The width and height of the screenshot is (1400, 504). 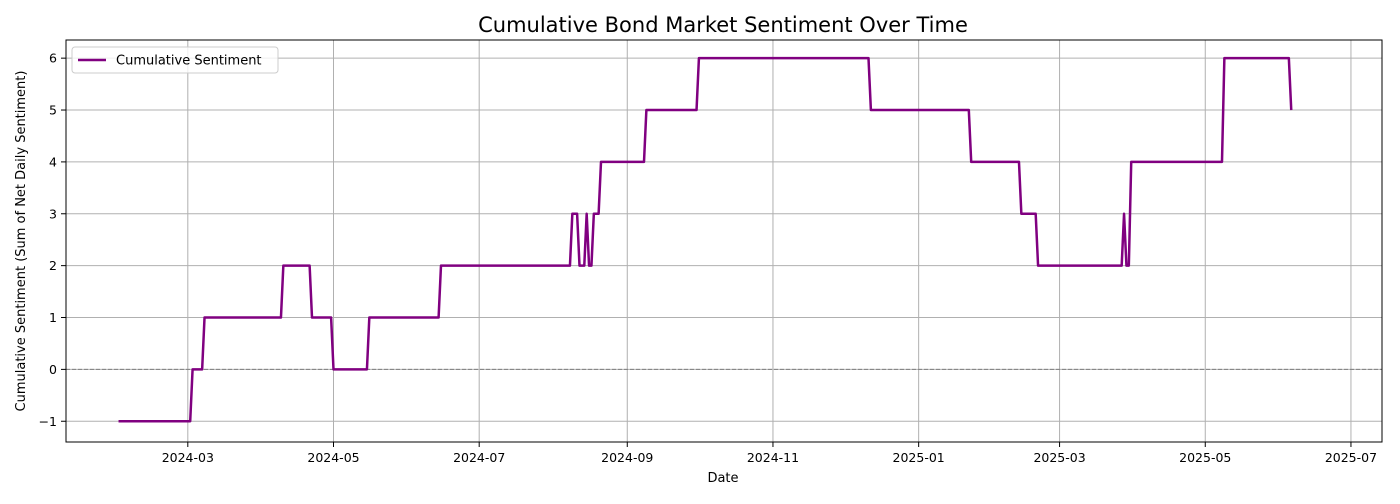 What do you see at coordinates (333, 457) in the screenshot?
I see `x-tick-label: 2024-05` at bounding box center [333, 457].